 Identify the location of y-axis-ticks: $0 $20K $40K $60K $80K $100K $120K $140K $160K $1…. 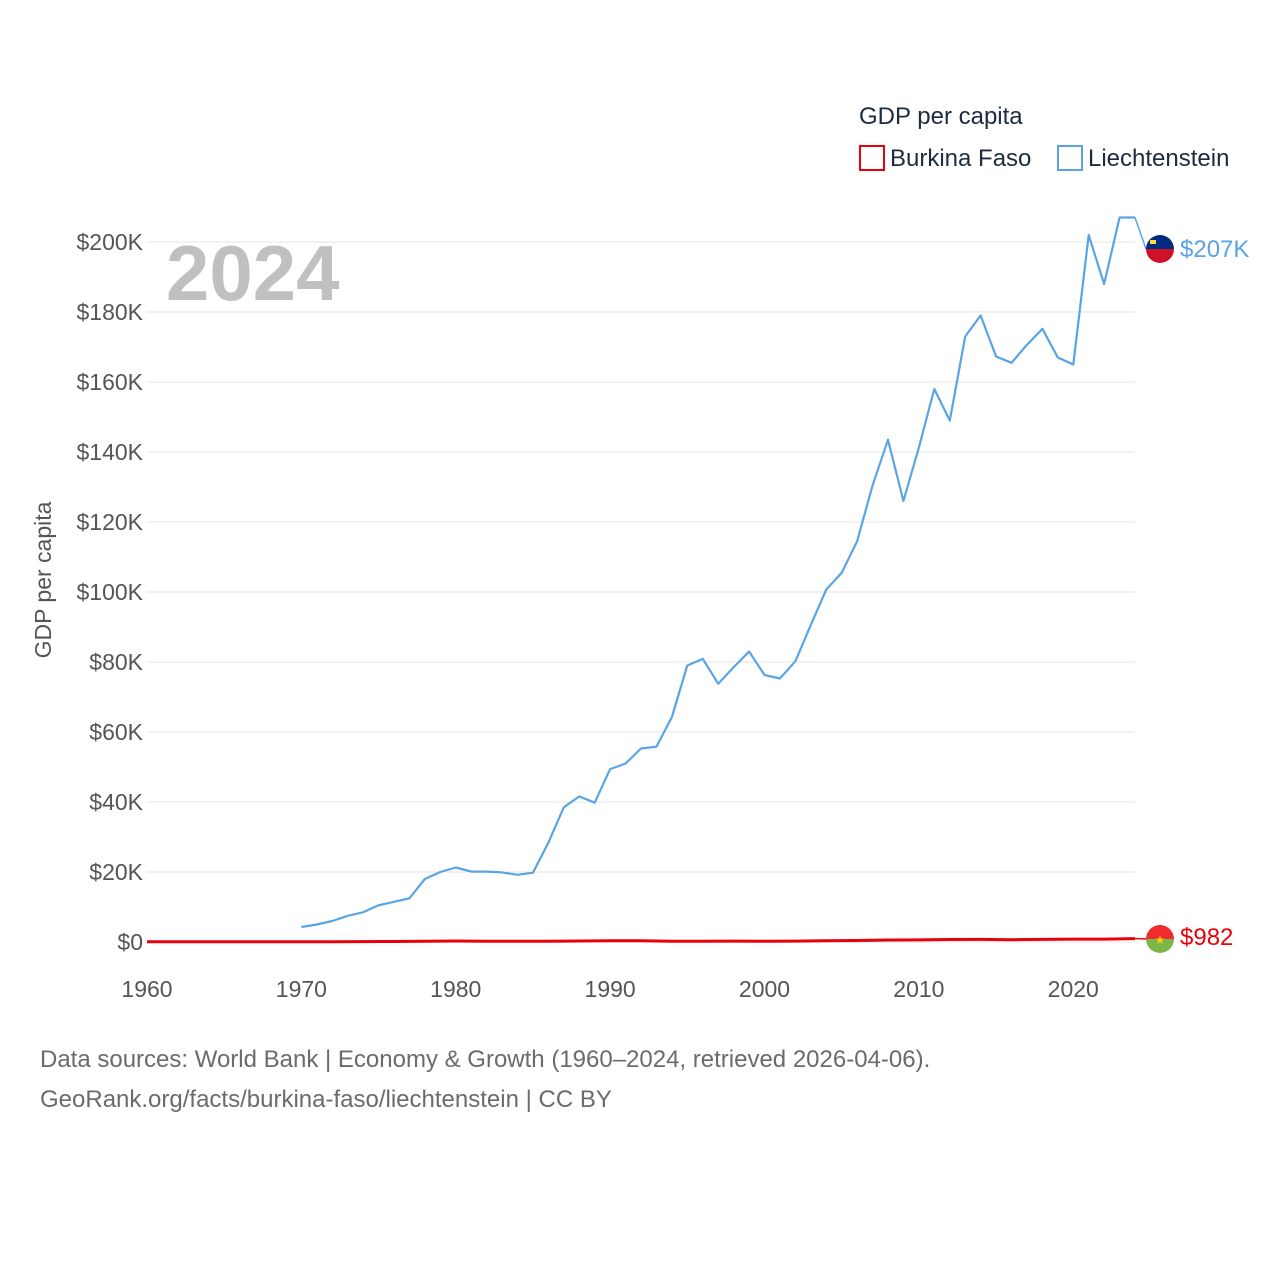
(109, 592).